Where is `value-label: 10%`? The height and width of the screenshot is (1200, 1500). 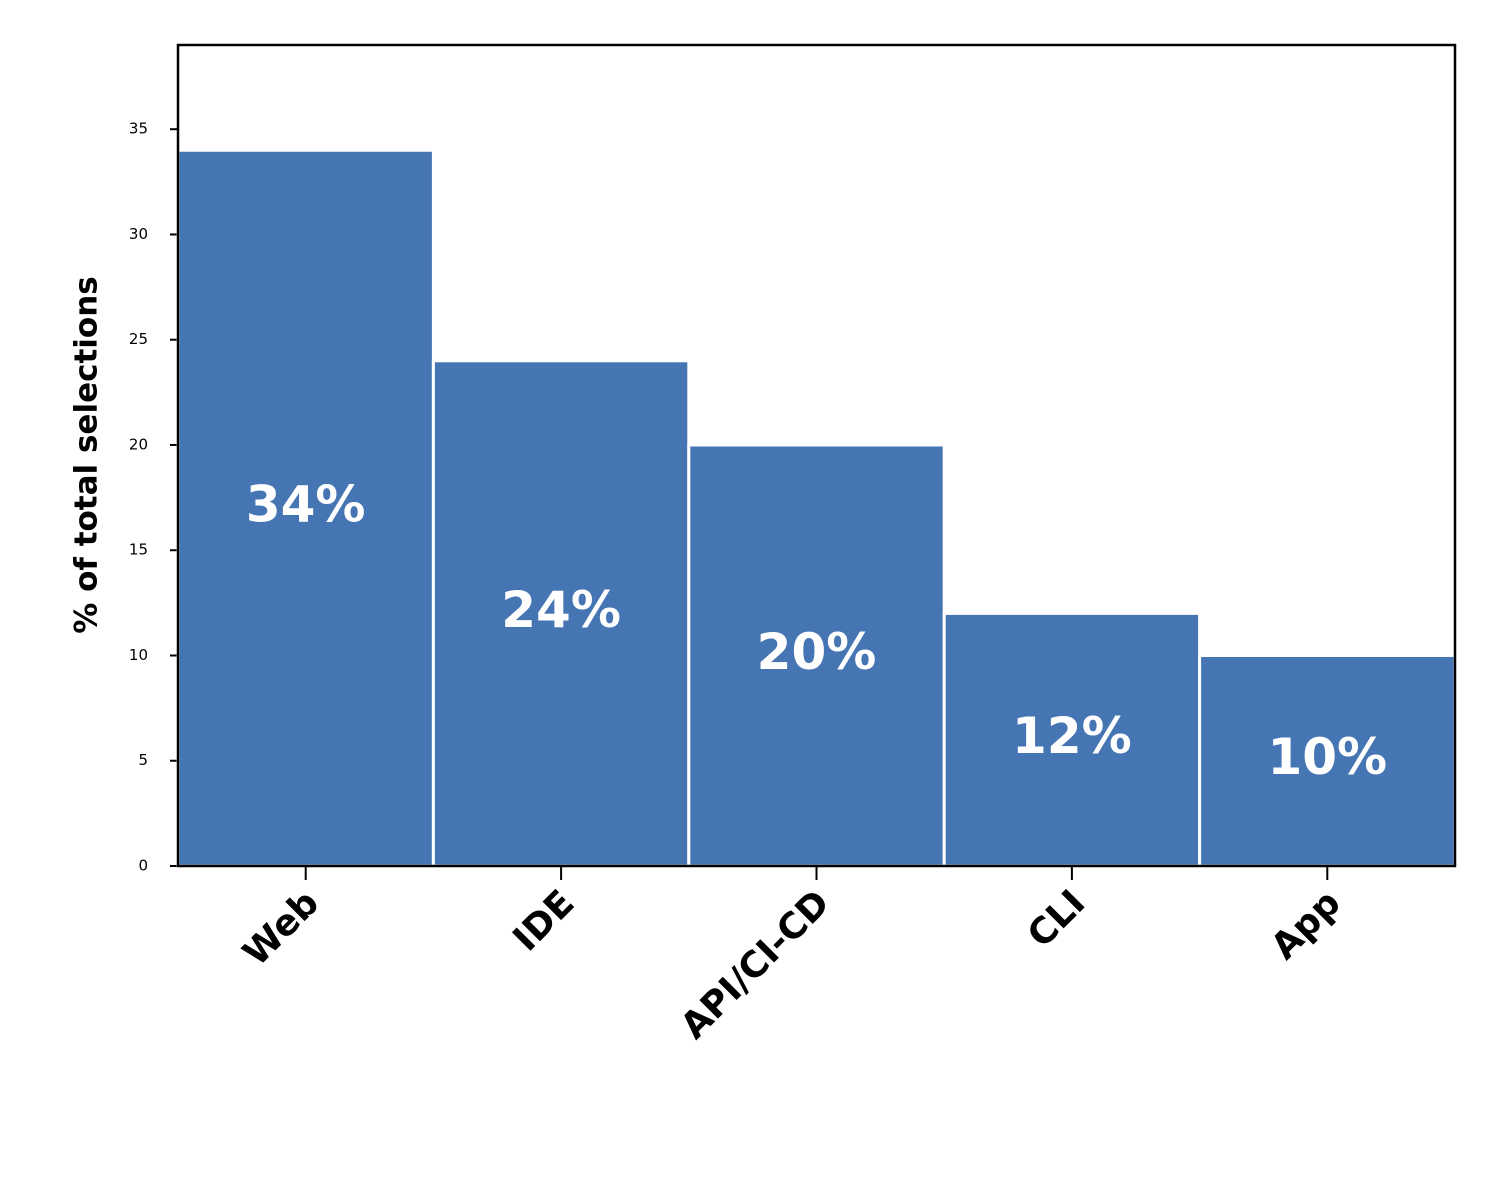
value-label: 10% is located at coordinates (1327, 757).